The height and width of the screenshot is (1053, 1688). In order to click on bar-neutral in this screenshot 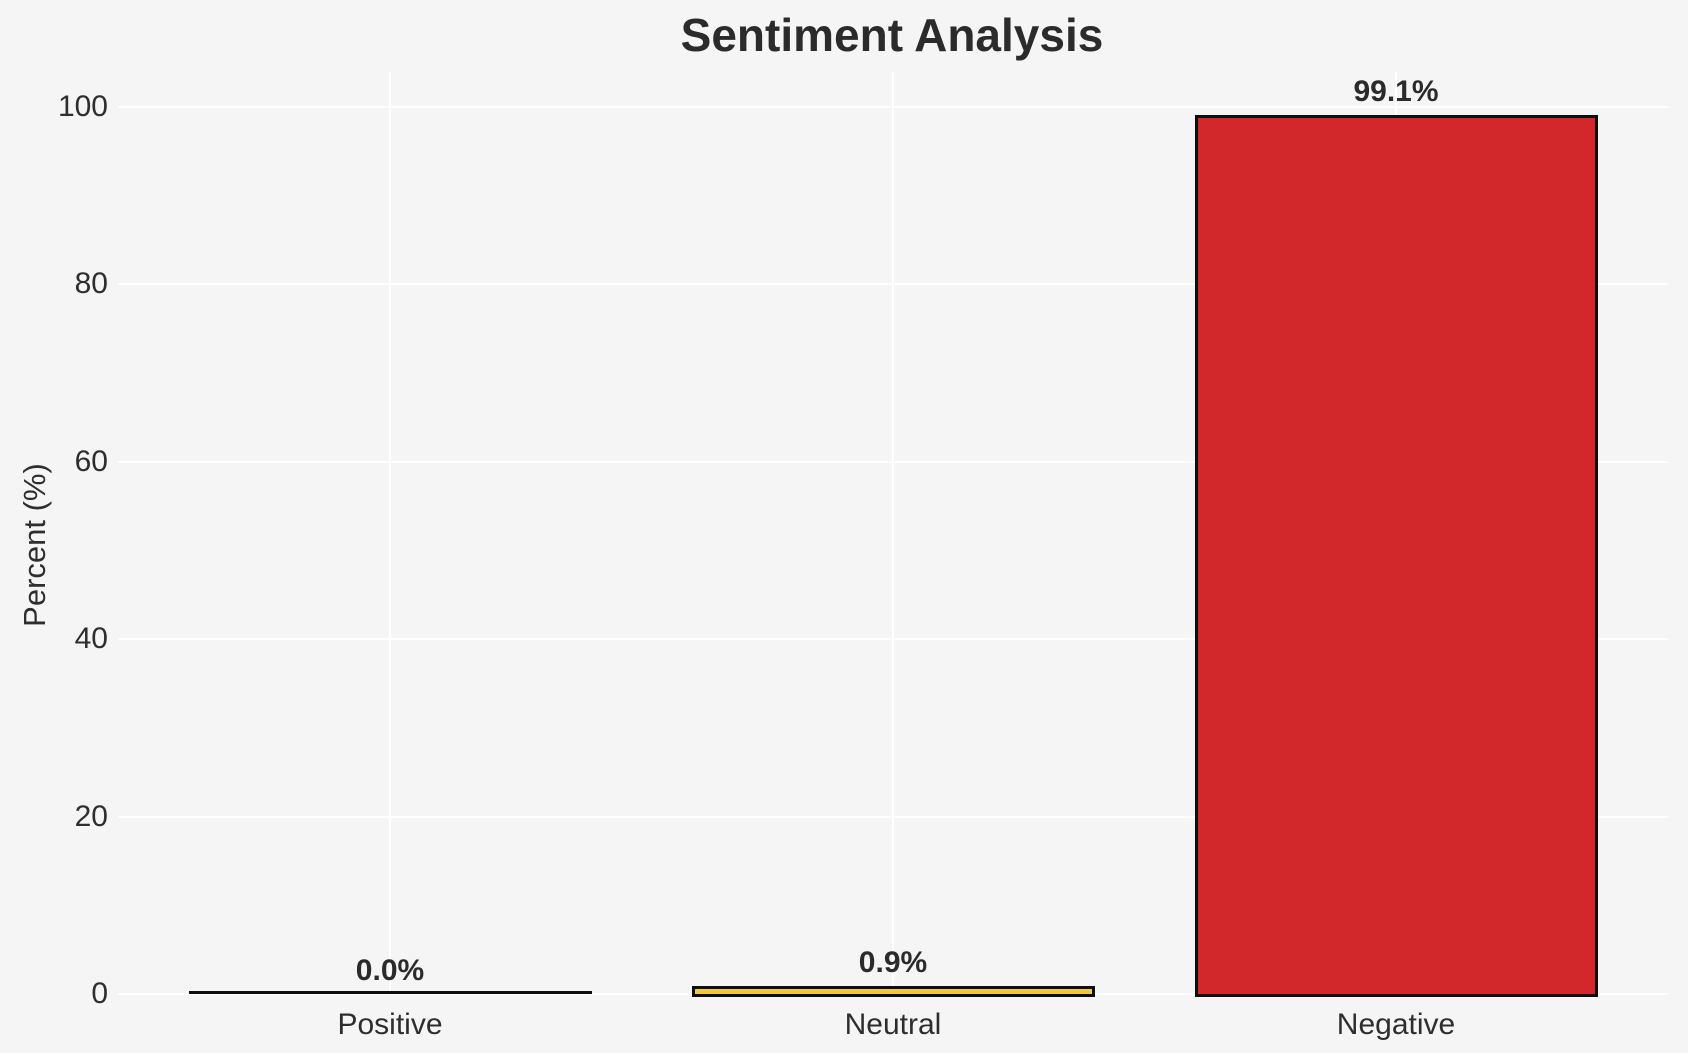, I will do `click(893, 991)`.